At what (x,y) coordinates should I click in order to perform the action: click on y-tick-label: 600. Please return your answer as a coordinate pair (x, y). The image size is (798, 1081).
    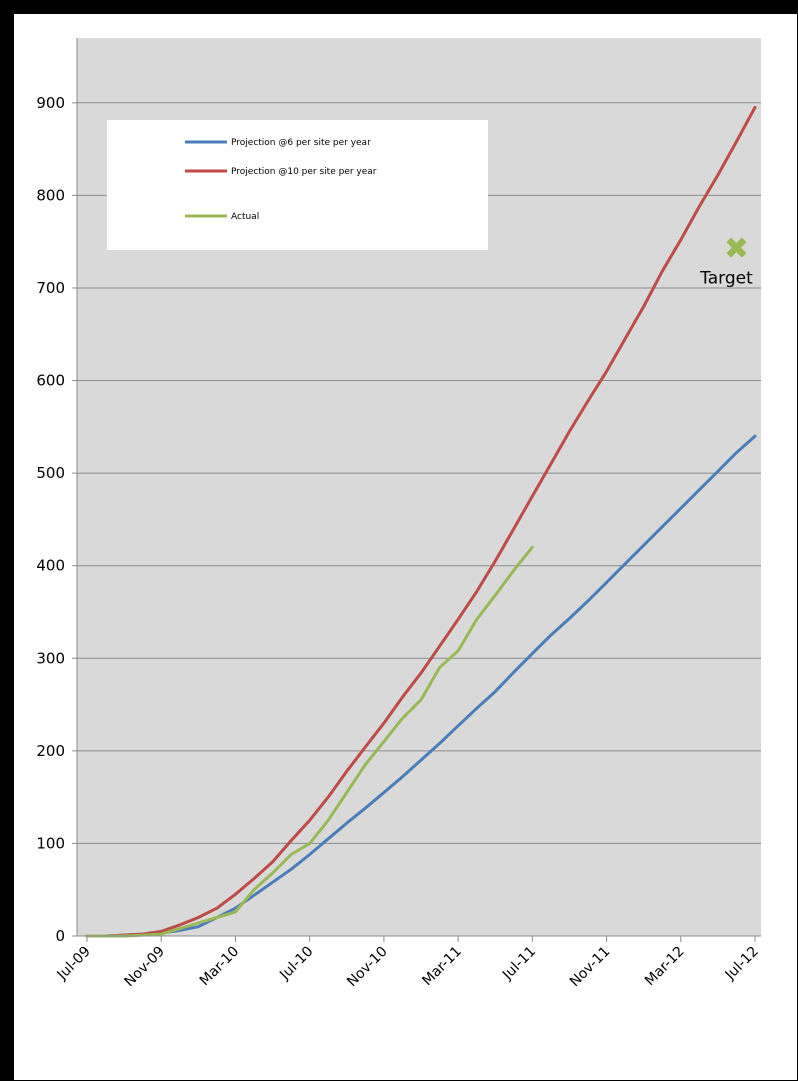
    Looking at the image, I should click on (50, 381).